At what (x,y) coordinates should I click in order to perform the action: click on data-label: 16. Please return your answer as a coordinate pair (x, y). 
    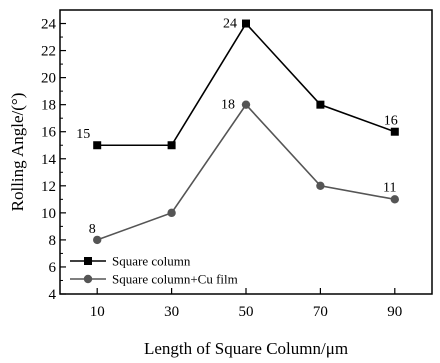
    Looking at the image, I should click on (391, 121).